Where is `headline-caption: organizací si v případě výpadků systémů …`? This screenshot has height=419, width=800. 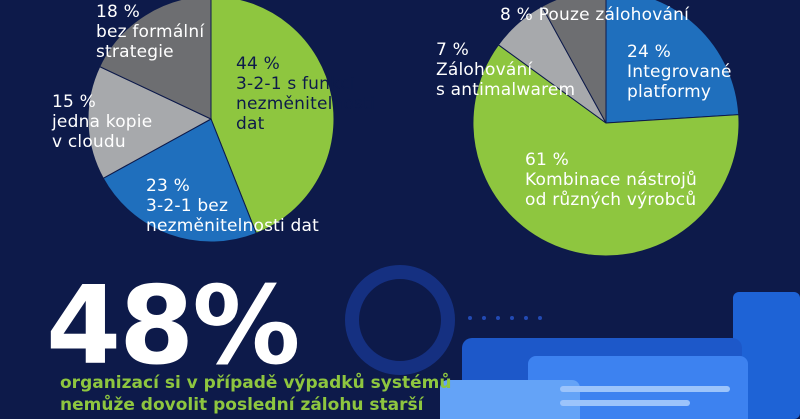 headline-caption: organizací si v případě výpadků systémů … is located at coordinates (256, 394).